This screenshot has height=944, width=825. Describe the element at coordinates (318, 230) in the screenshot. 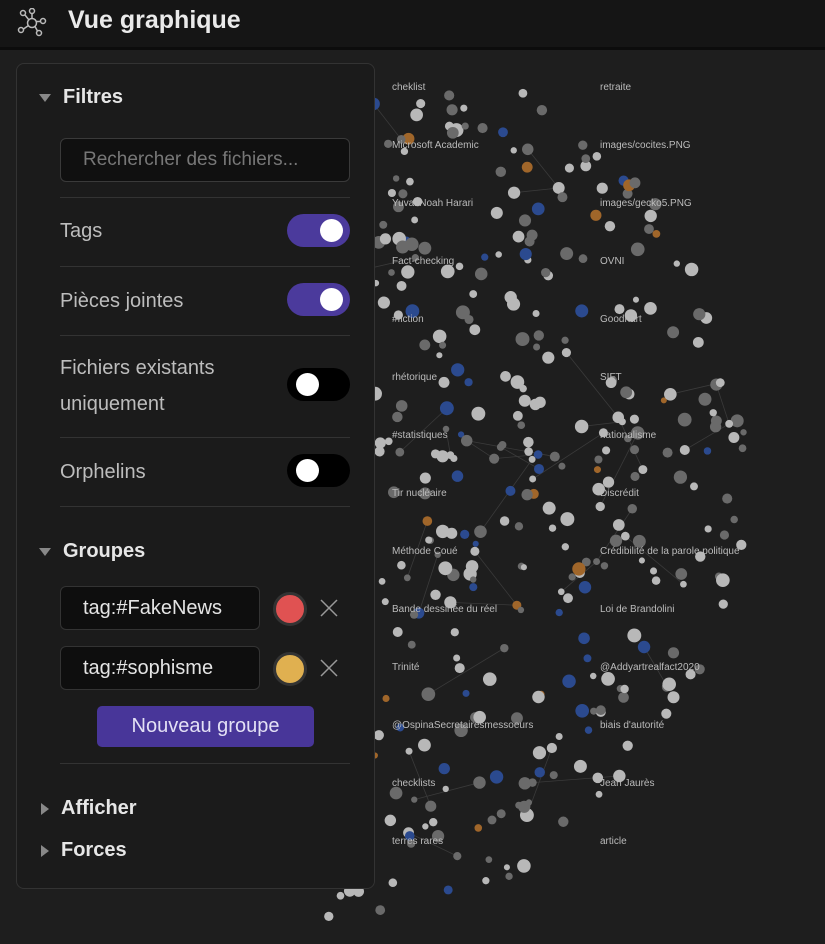

I see `tags-toggle` at that location.